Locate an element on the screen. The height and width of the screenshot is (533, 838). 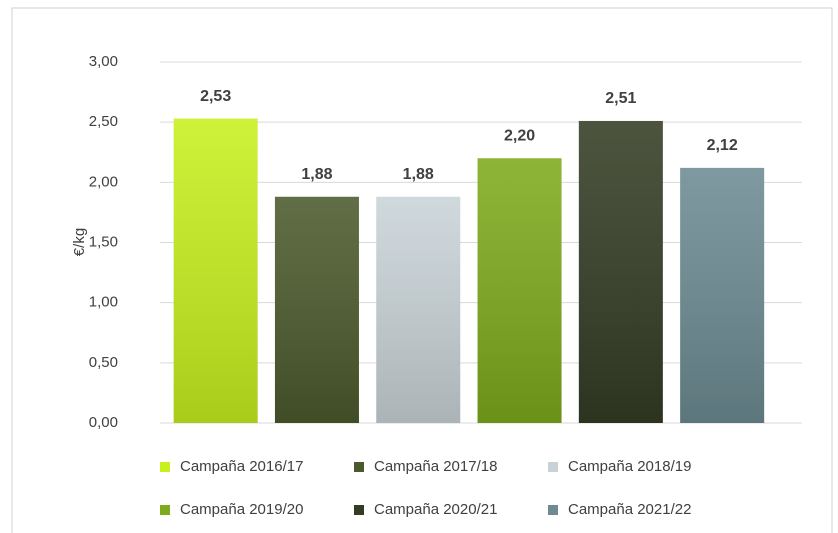
y-tick-label: 2,00 is located at coordinates (103, 181).